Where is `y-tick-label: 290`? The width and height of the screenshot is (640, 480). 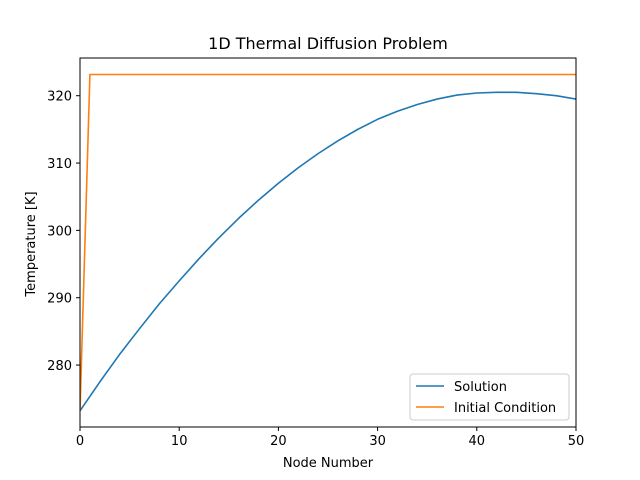 y-tick-label: 290 is located at coordinates (59, 299).